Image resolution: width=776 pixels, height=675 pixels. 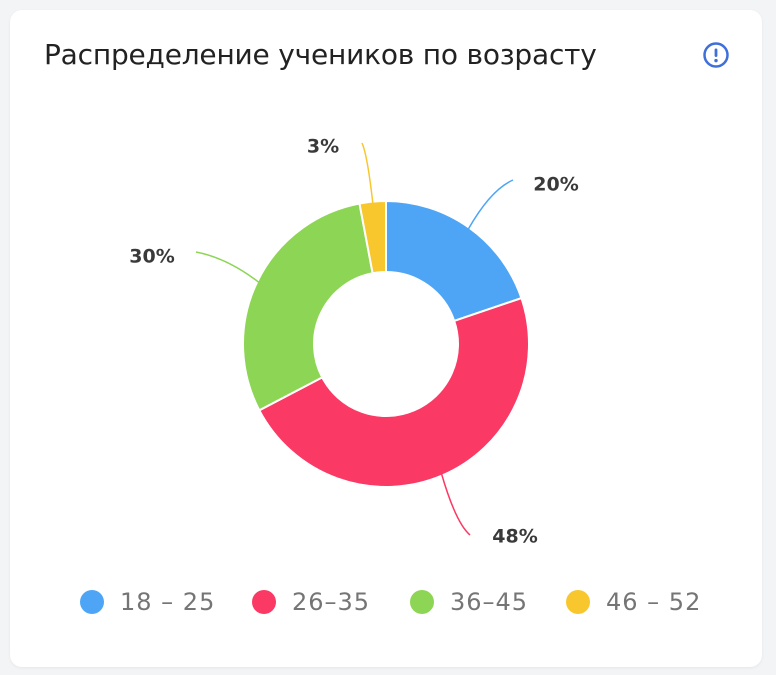 I want to click on data-label-3: 30%, so click(x=151, y=257).